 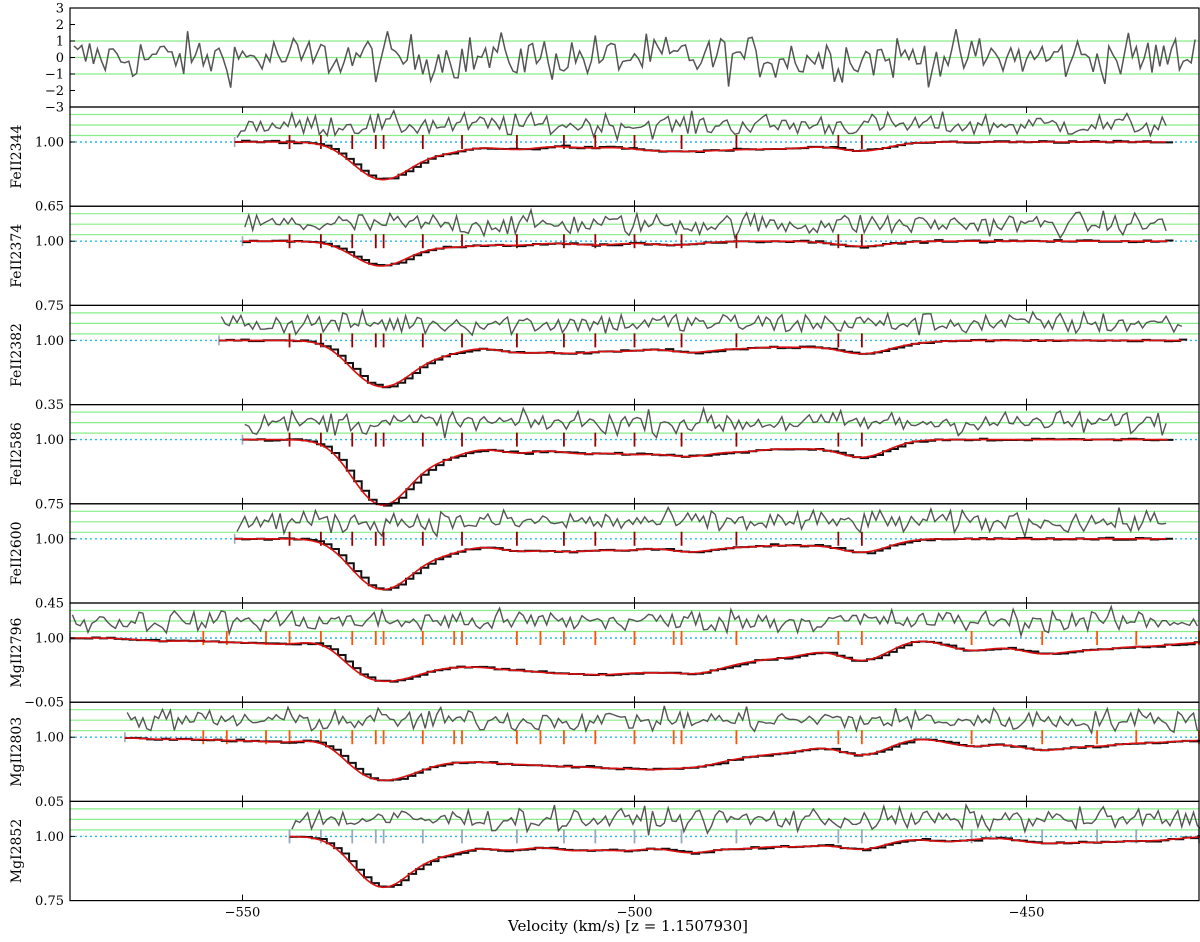 What do you see at coordinates (634, 58) in the screenshot?
I see `residual-series-line` at bounding box center [634, 58].